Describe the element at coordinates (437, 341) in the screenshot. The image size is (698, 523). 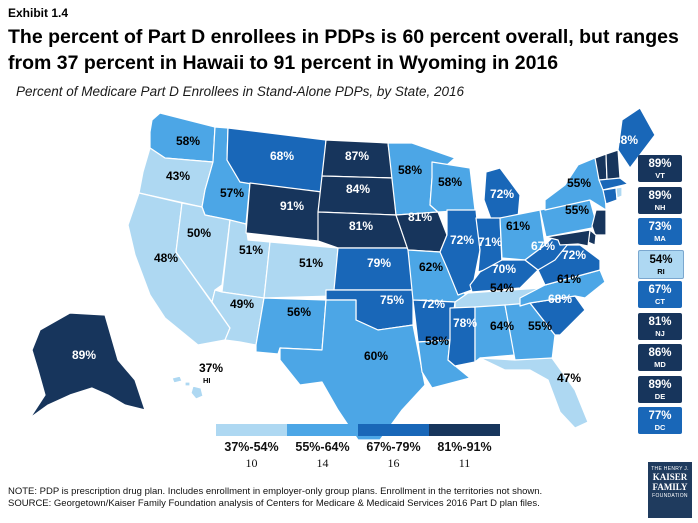
I see `state-value-la: 58%` at that location.